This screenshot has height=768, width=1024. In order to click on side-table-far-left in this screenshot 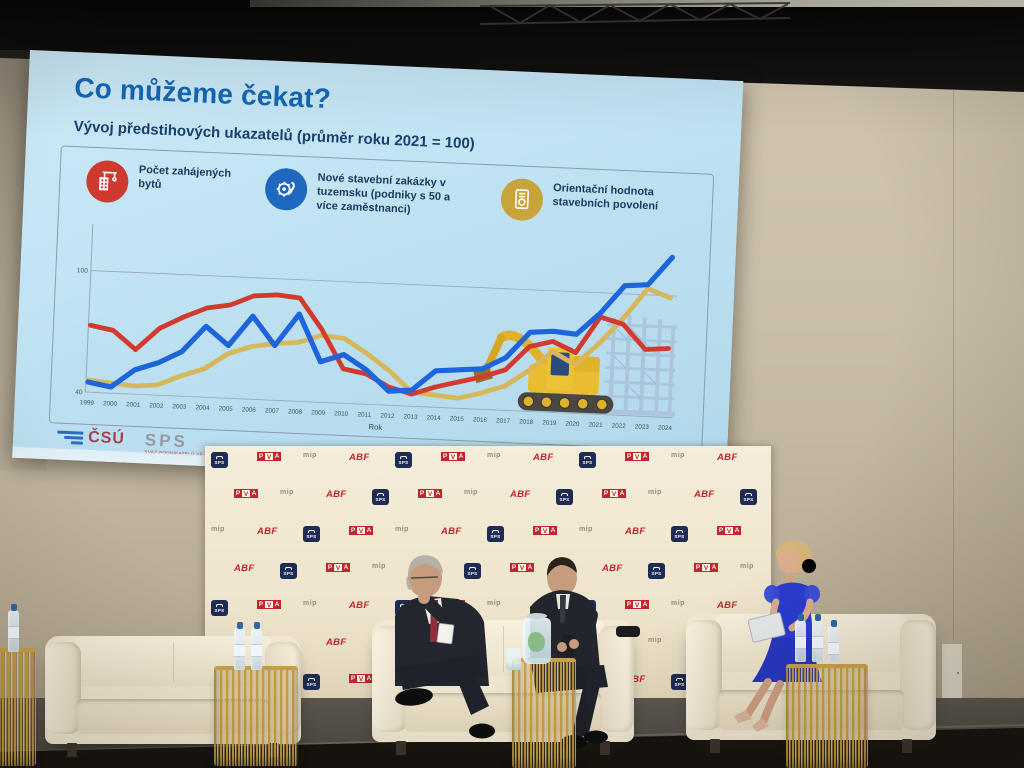, I will do `click(18, 707)`.